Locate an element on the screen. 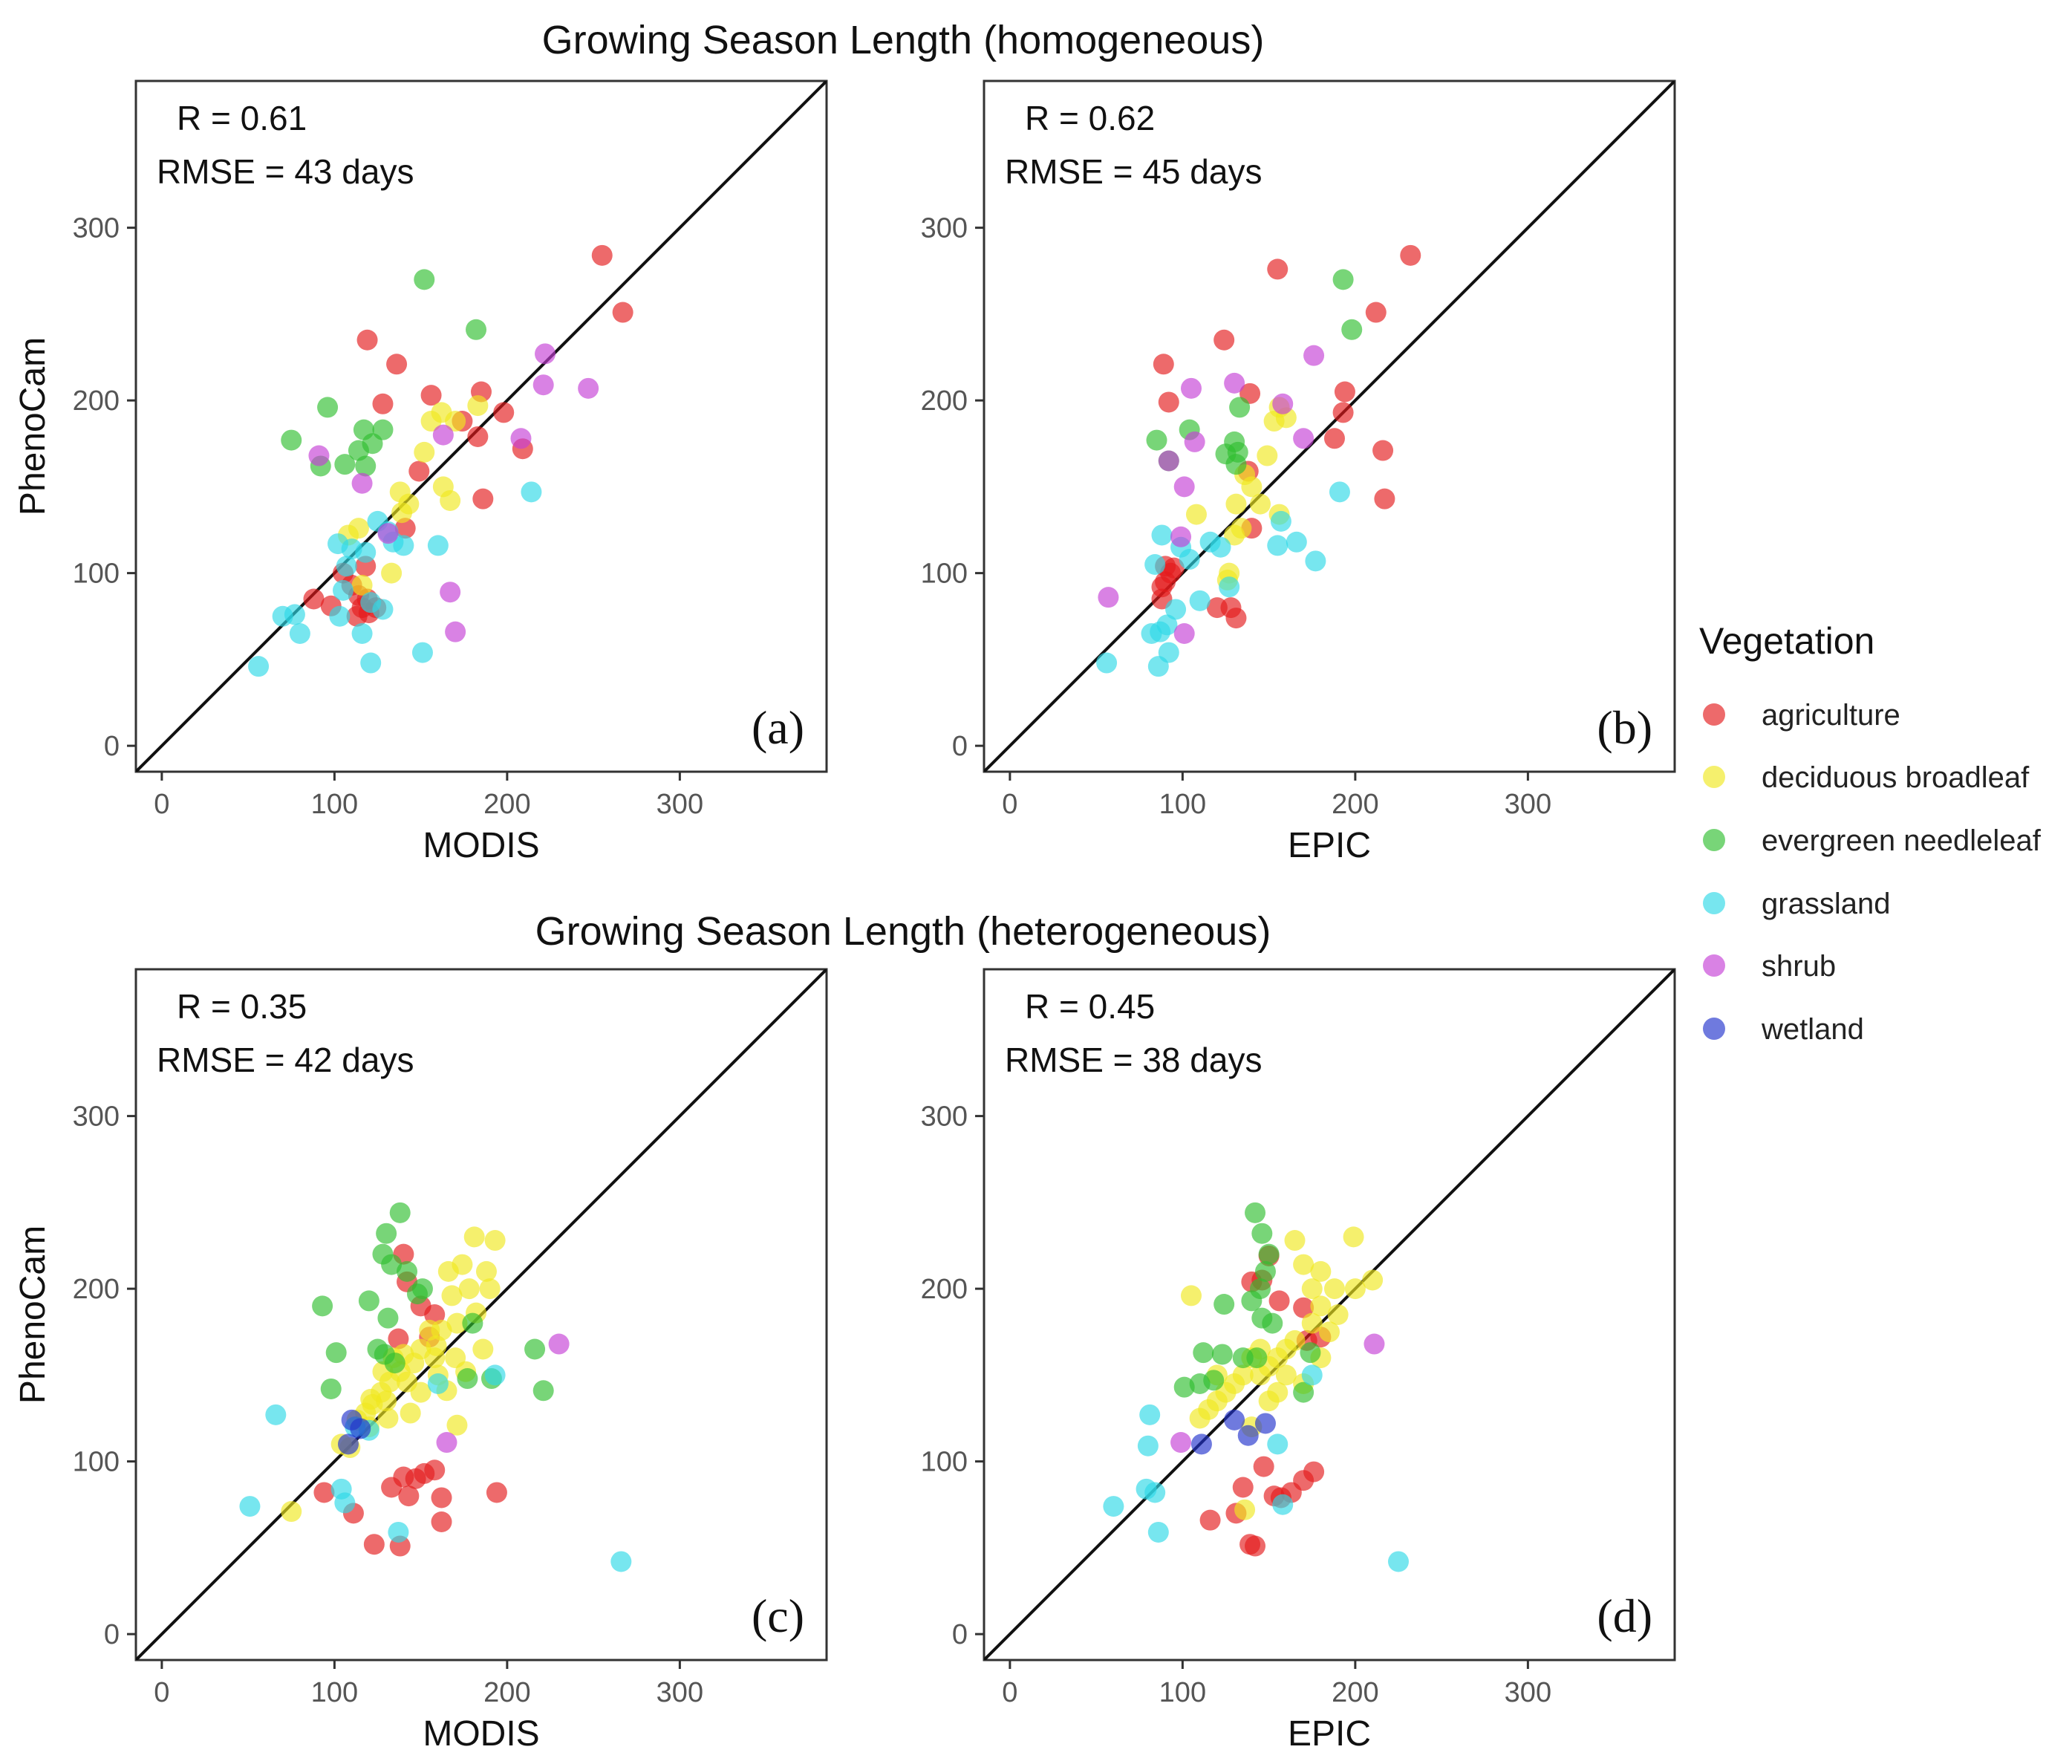 This screenshot has width=2072, height=1764. legend-item-evergreen-needleleaf: evergreen needleleaf is located at coordinates (1872, 840).